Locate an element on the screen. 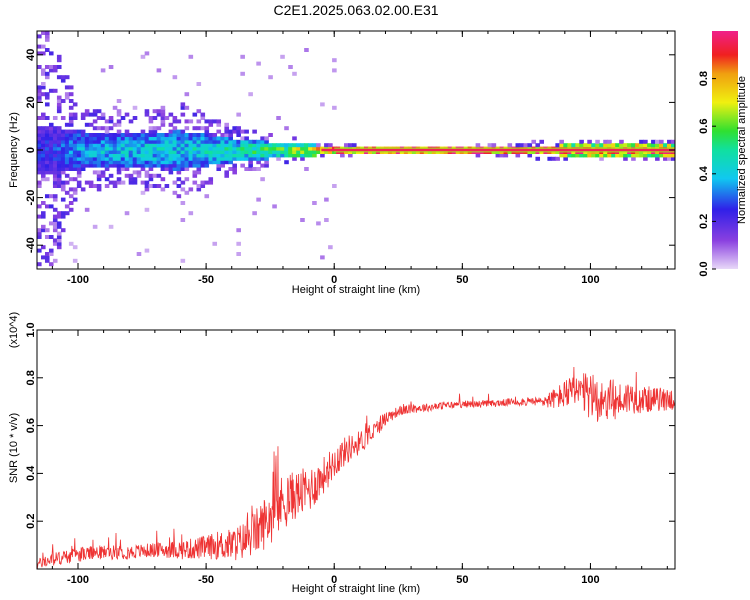  snr-y-tick-label: 0.8 is located at coordinates (31, 377).